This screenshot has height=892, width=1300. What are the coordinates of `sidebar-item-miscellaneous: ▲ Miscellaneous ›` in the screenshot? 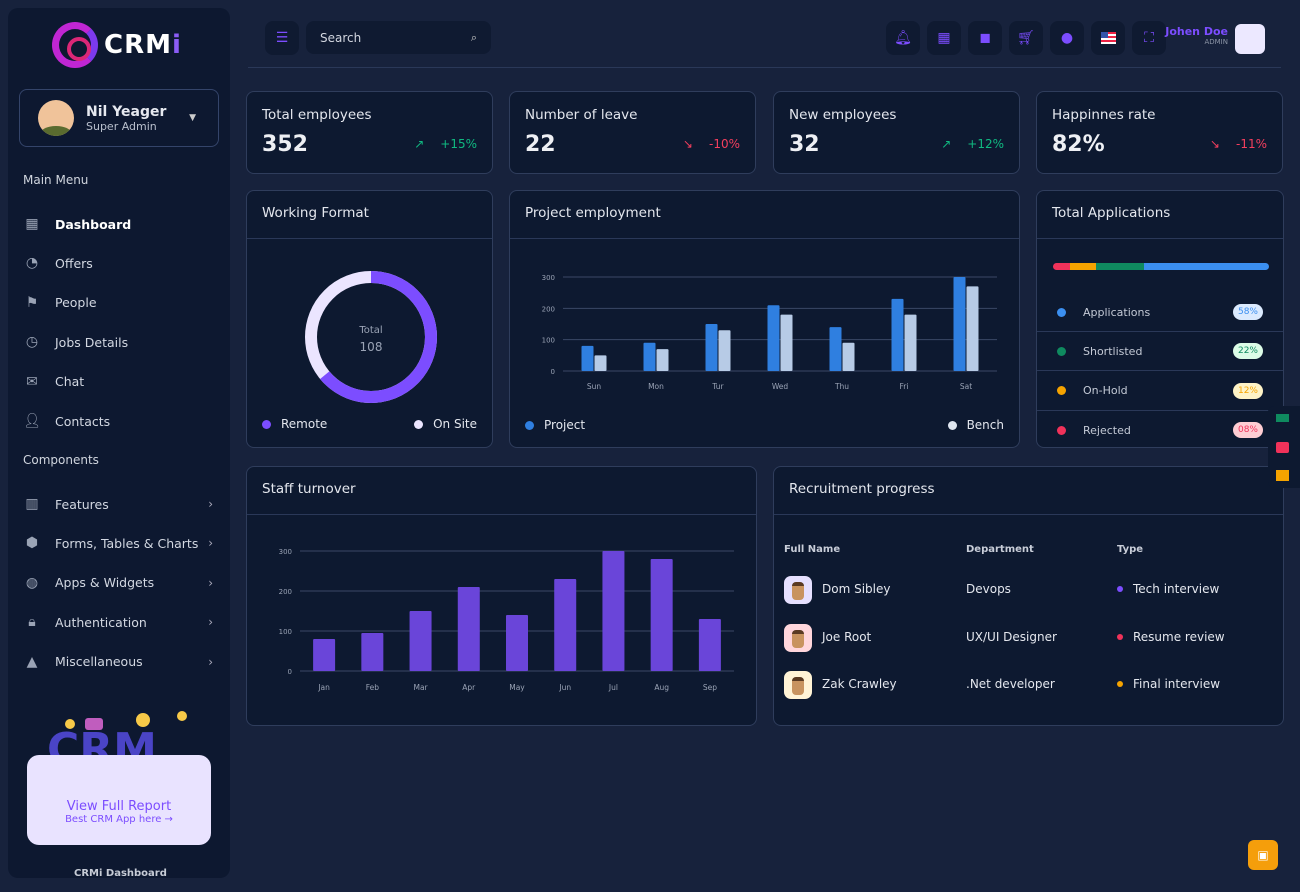 It's located at (123, 662).